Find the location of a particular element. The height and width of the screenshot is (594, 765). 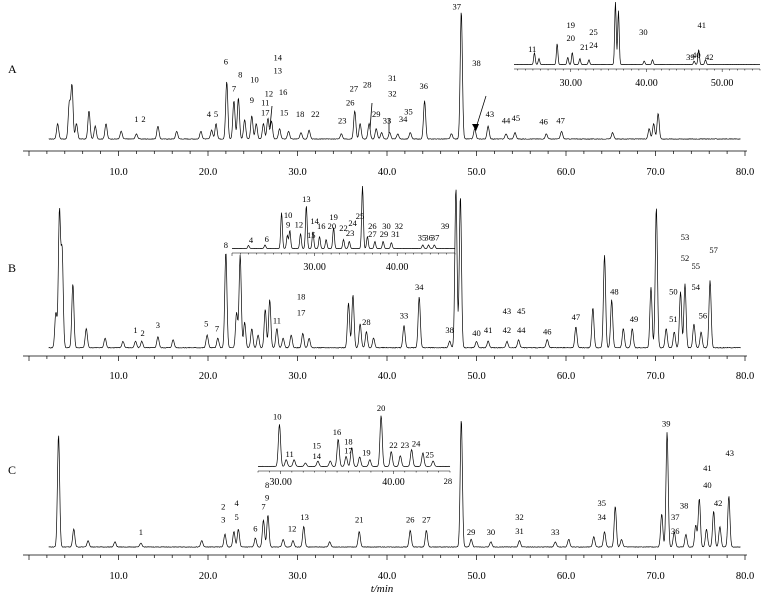

peak-label: 50 is located at coordinates (673, 292).